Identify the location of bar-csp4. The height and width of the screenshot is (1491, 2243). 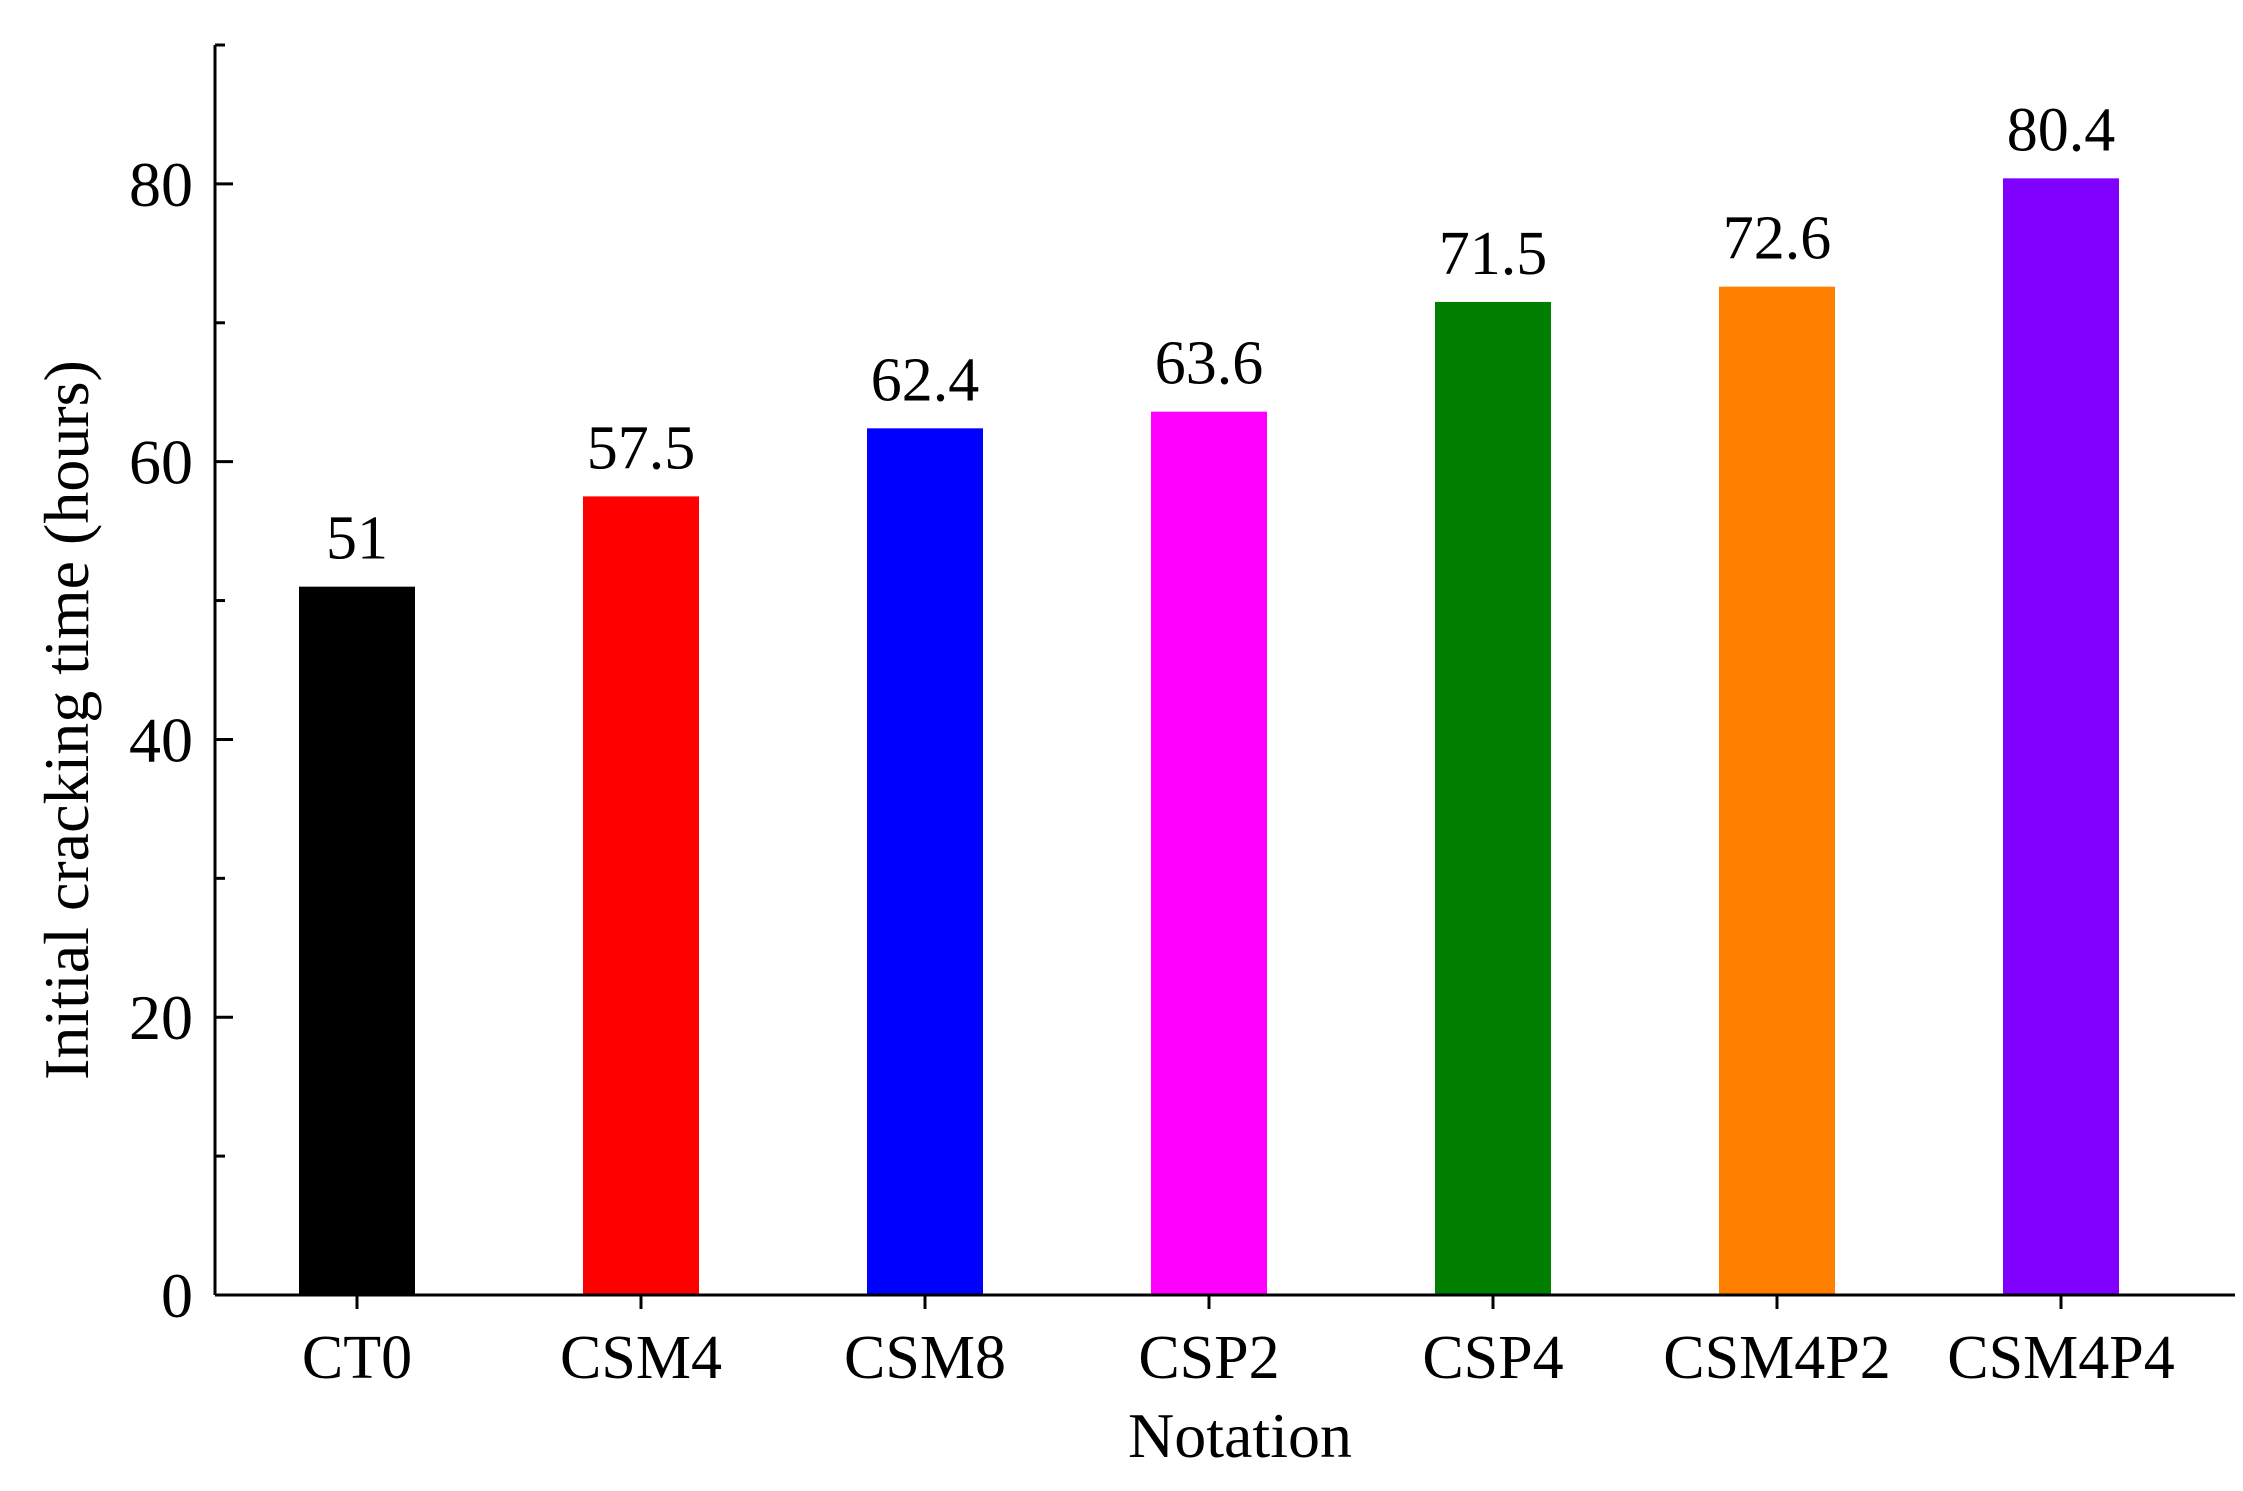
(1493, 798).